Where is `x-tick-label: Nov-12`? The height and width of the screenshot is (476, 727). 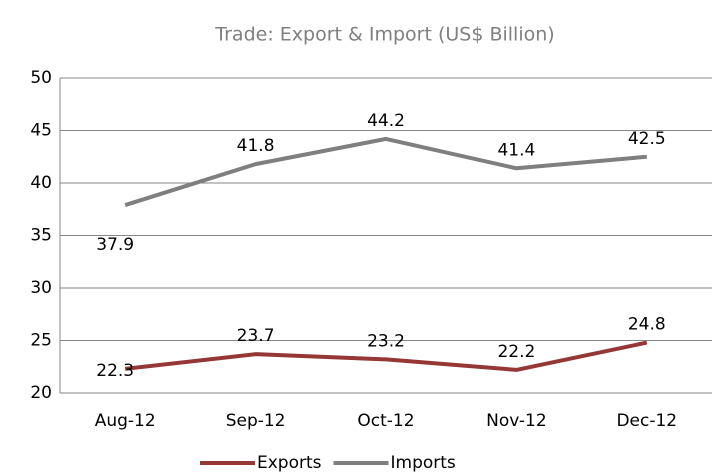
x-tick-label: Nov-12 is located at coordinates (516, 421).